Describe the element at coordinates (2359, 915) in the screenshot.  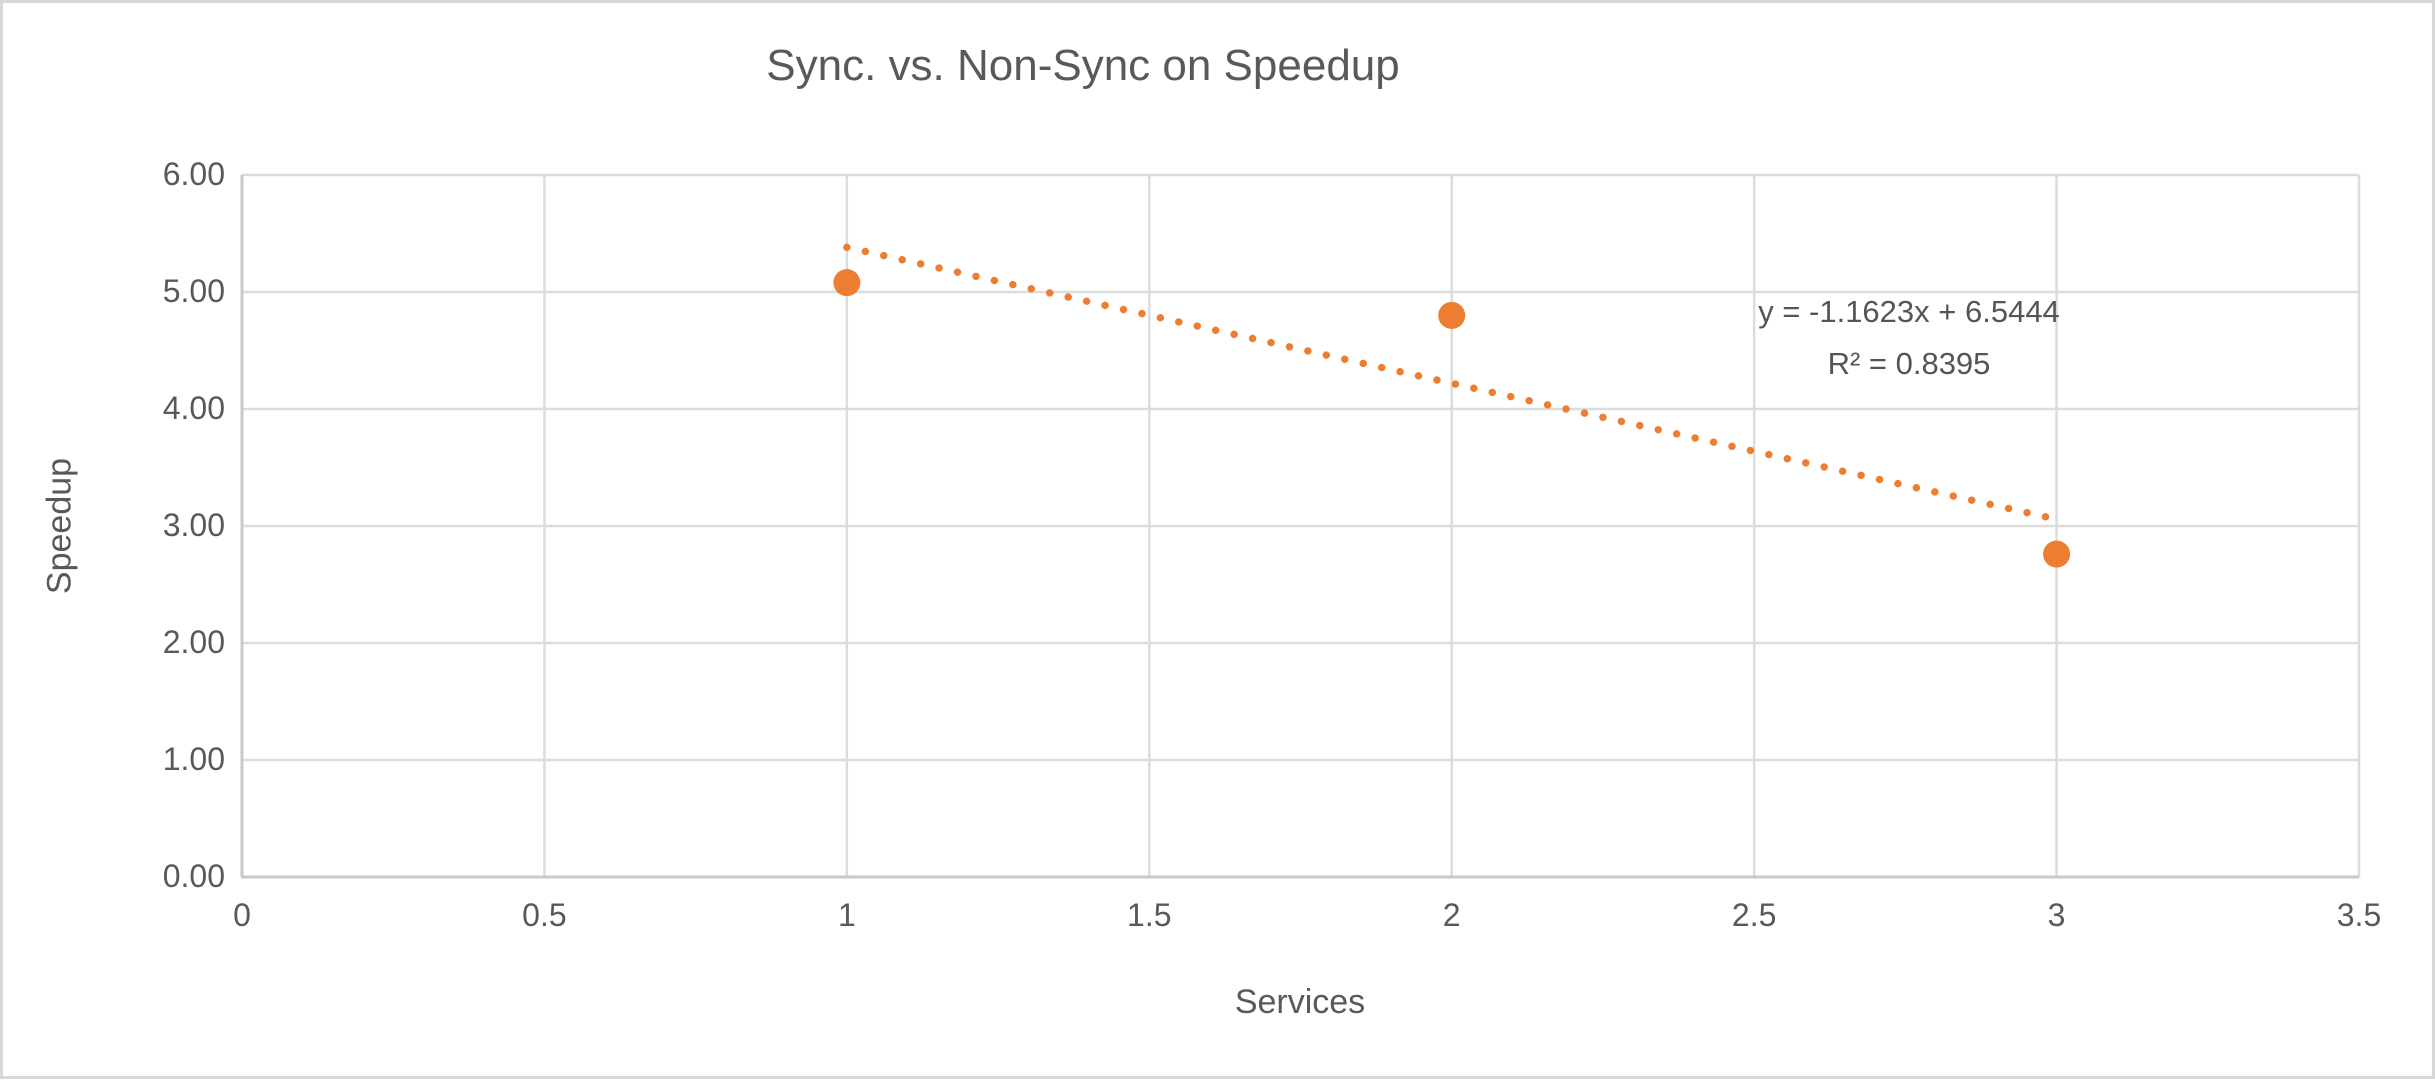
I see `x-tick-label: 3.5` at that location.